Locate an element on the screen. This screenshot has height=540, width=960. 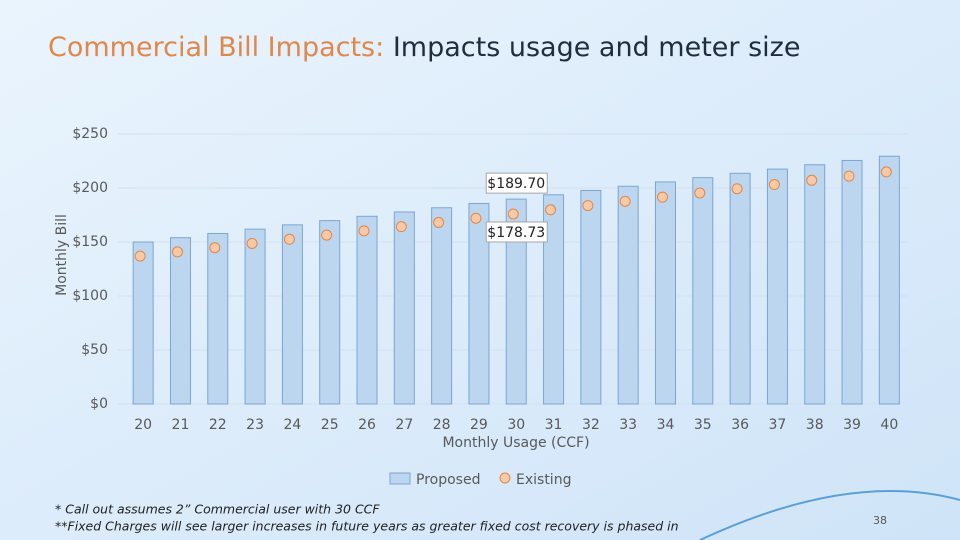
x-tick-label: 40 is located at coordinates (889, 425).